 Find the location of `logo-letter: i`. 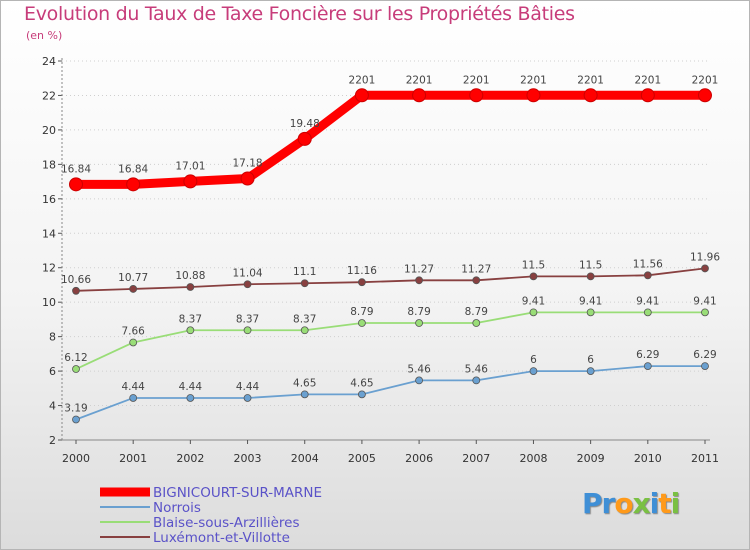

logo-letter: i is located at coordinates (675, 503).